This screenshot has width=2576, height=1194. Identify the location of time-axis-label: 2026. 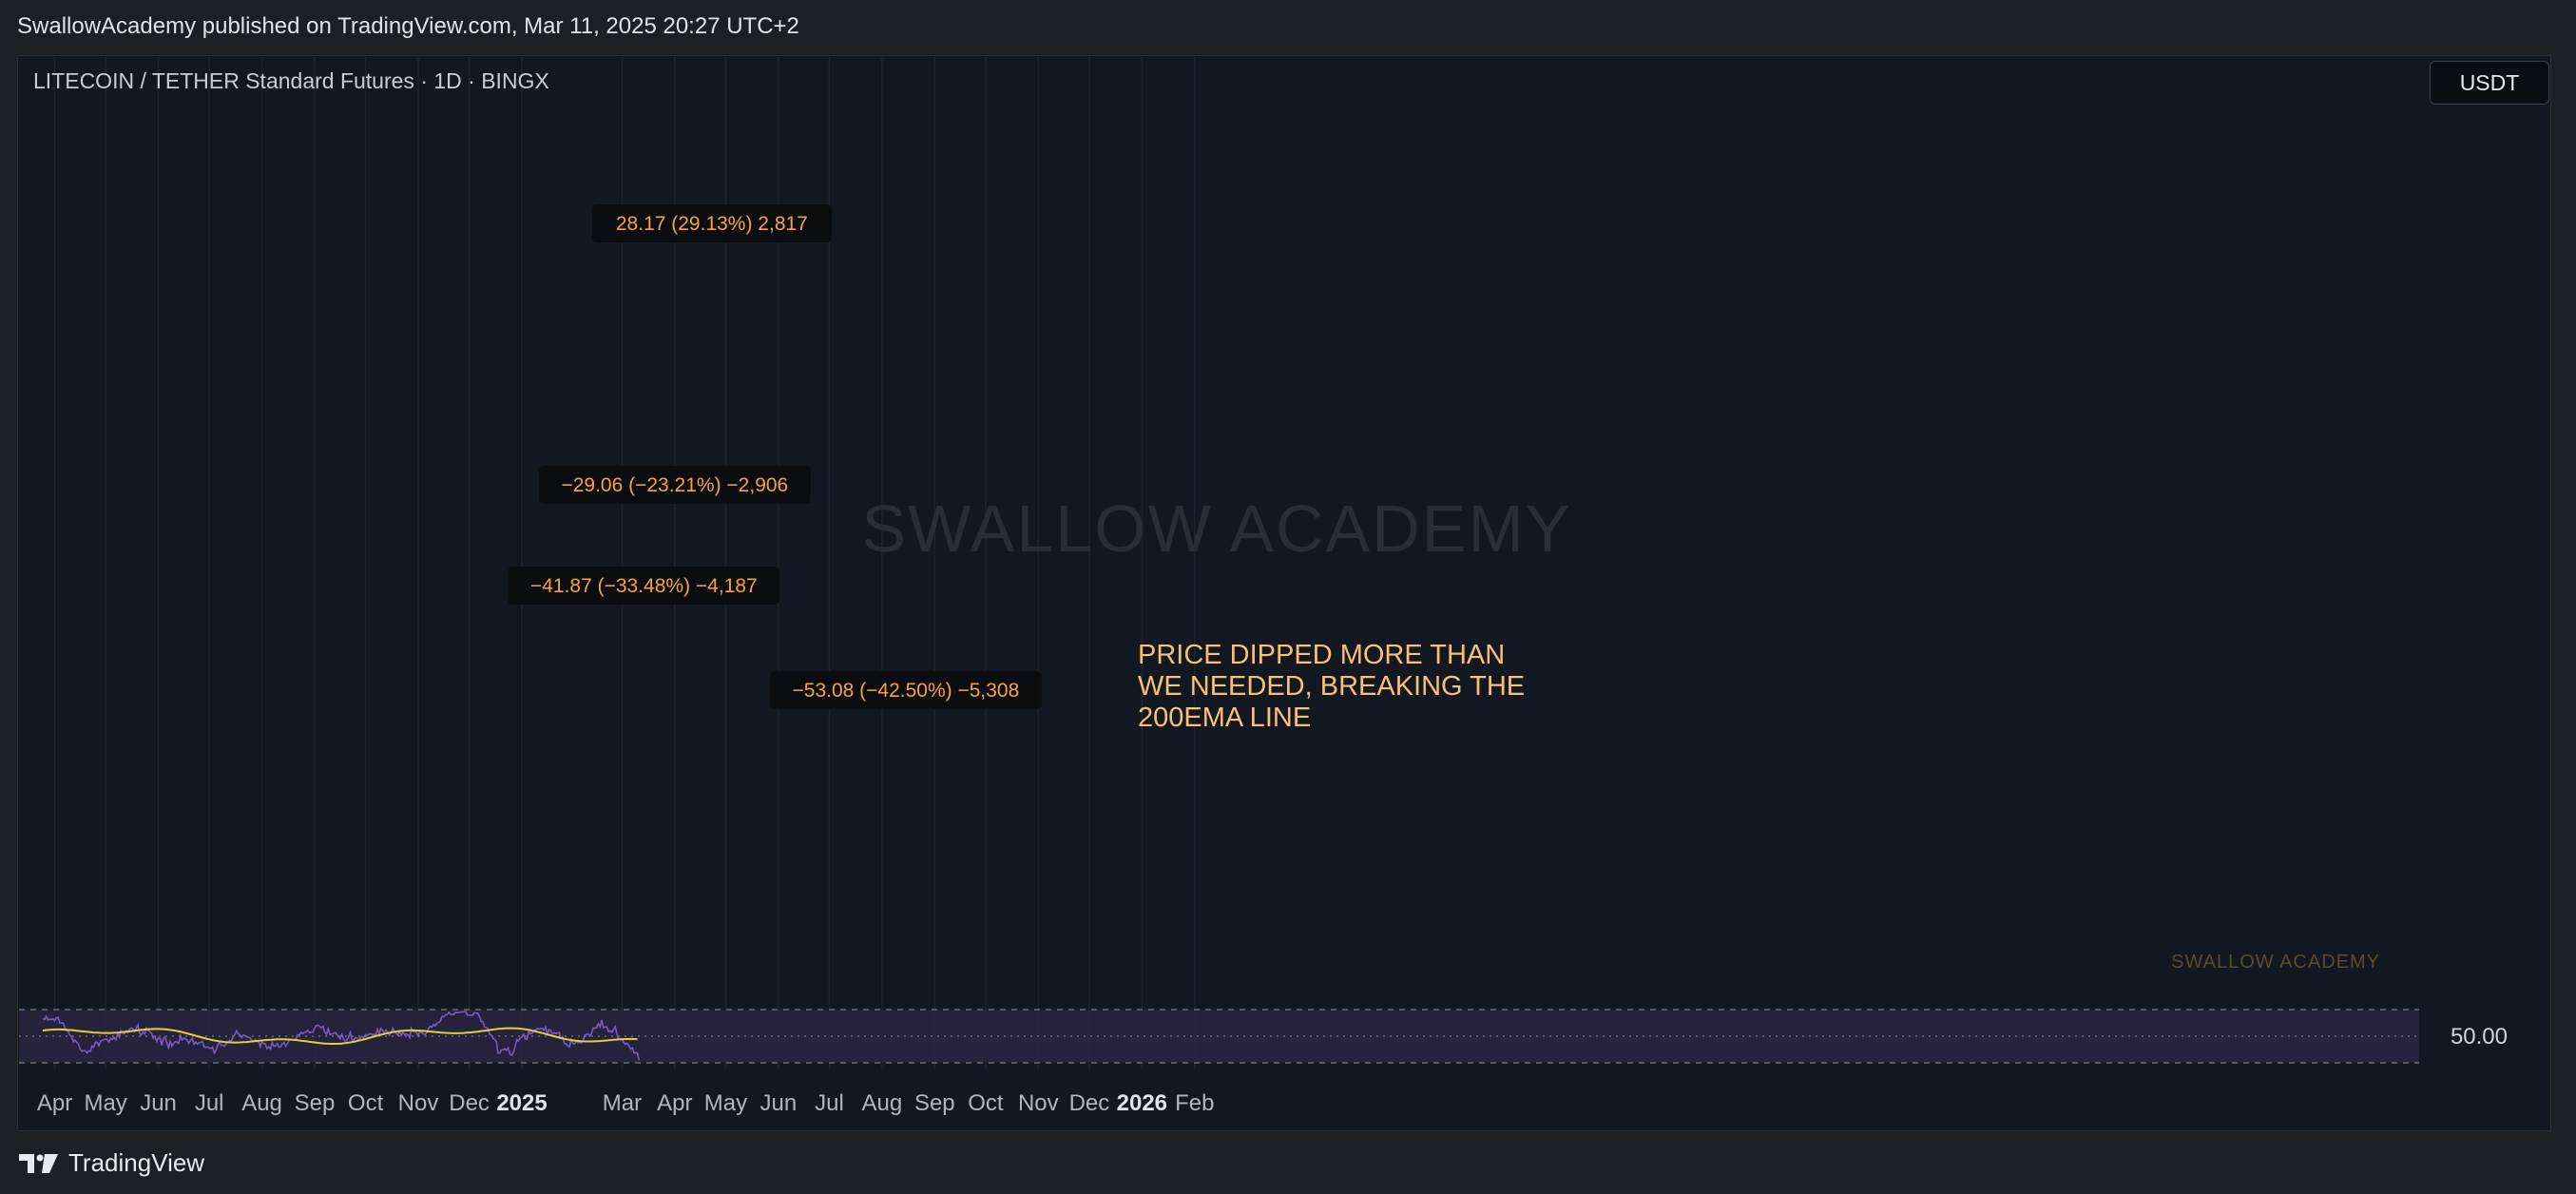
(1142, 1103).